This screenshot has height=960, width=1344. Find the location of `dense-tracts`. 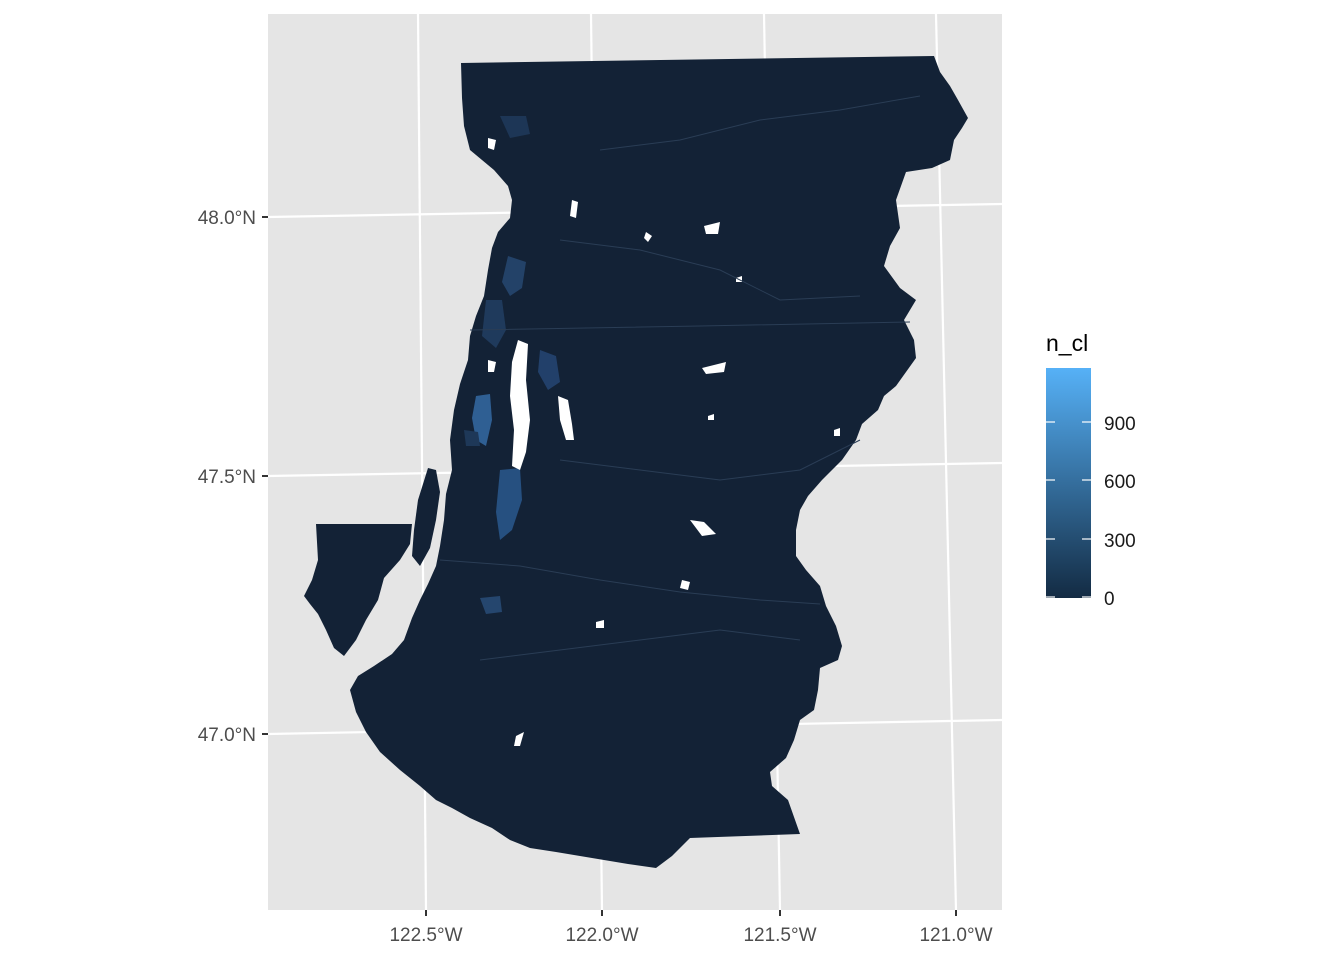

dense-tracts is located at coordinates (512, 365).